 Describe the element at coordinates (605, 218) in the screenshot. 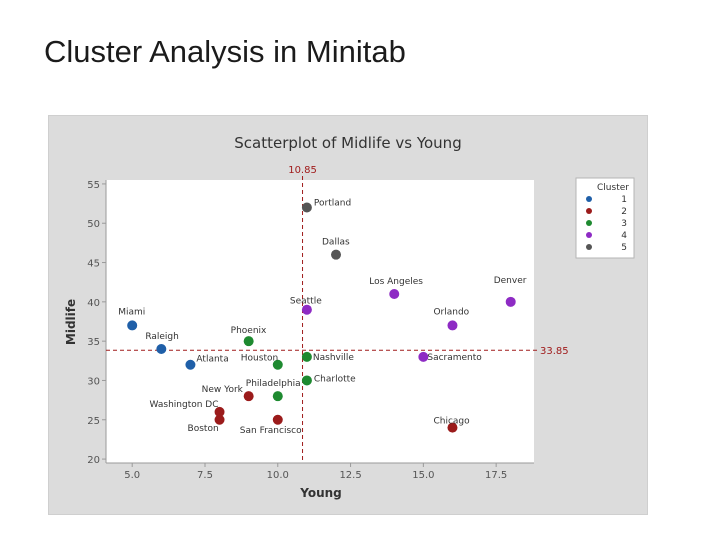

I see `legend-box` at that location.